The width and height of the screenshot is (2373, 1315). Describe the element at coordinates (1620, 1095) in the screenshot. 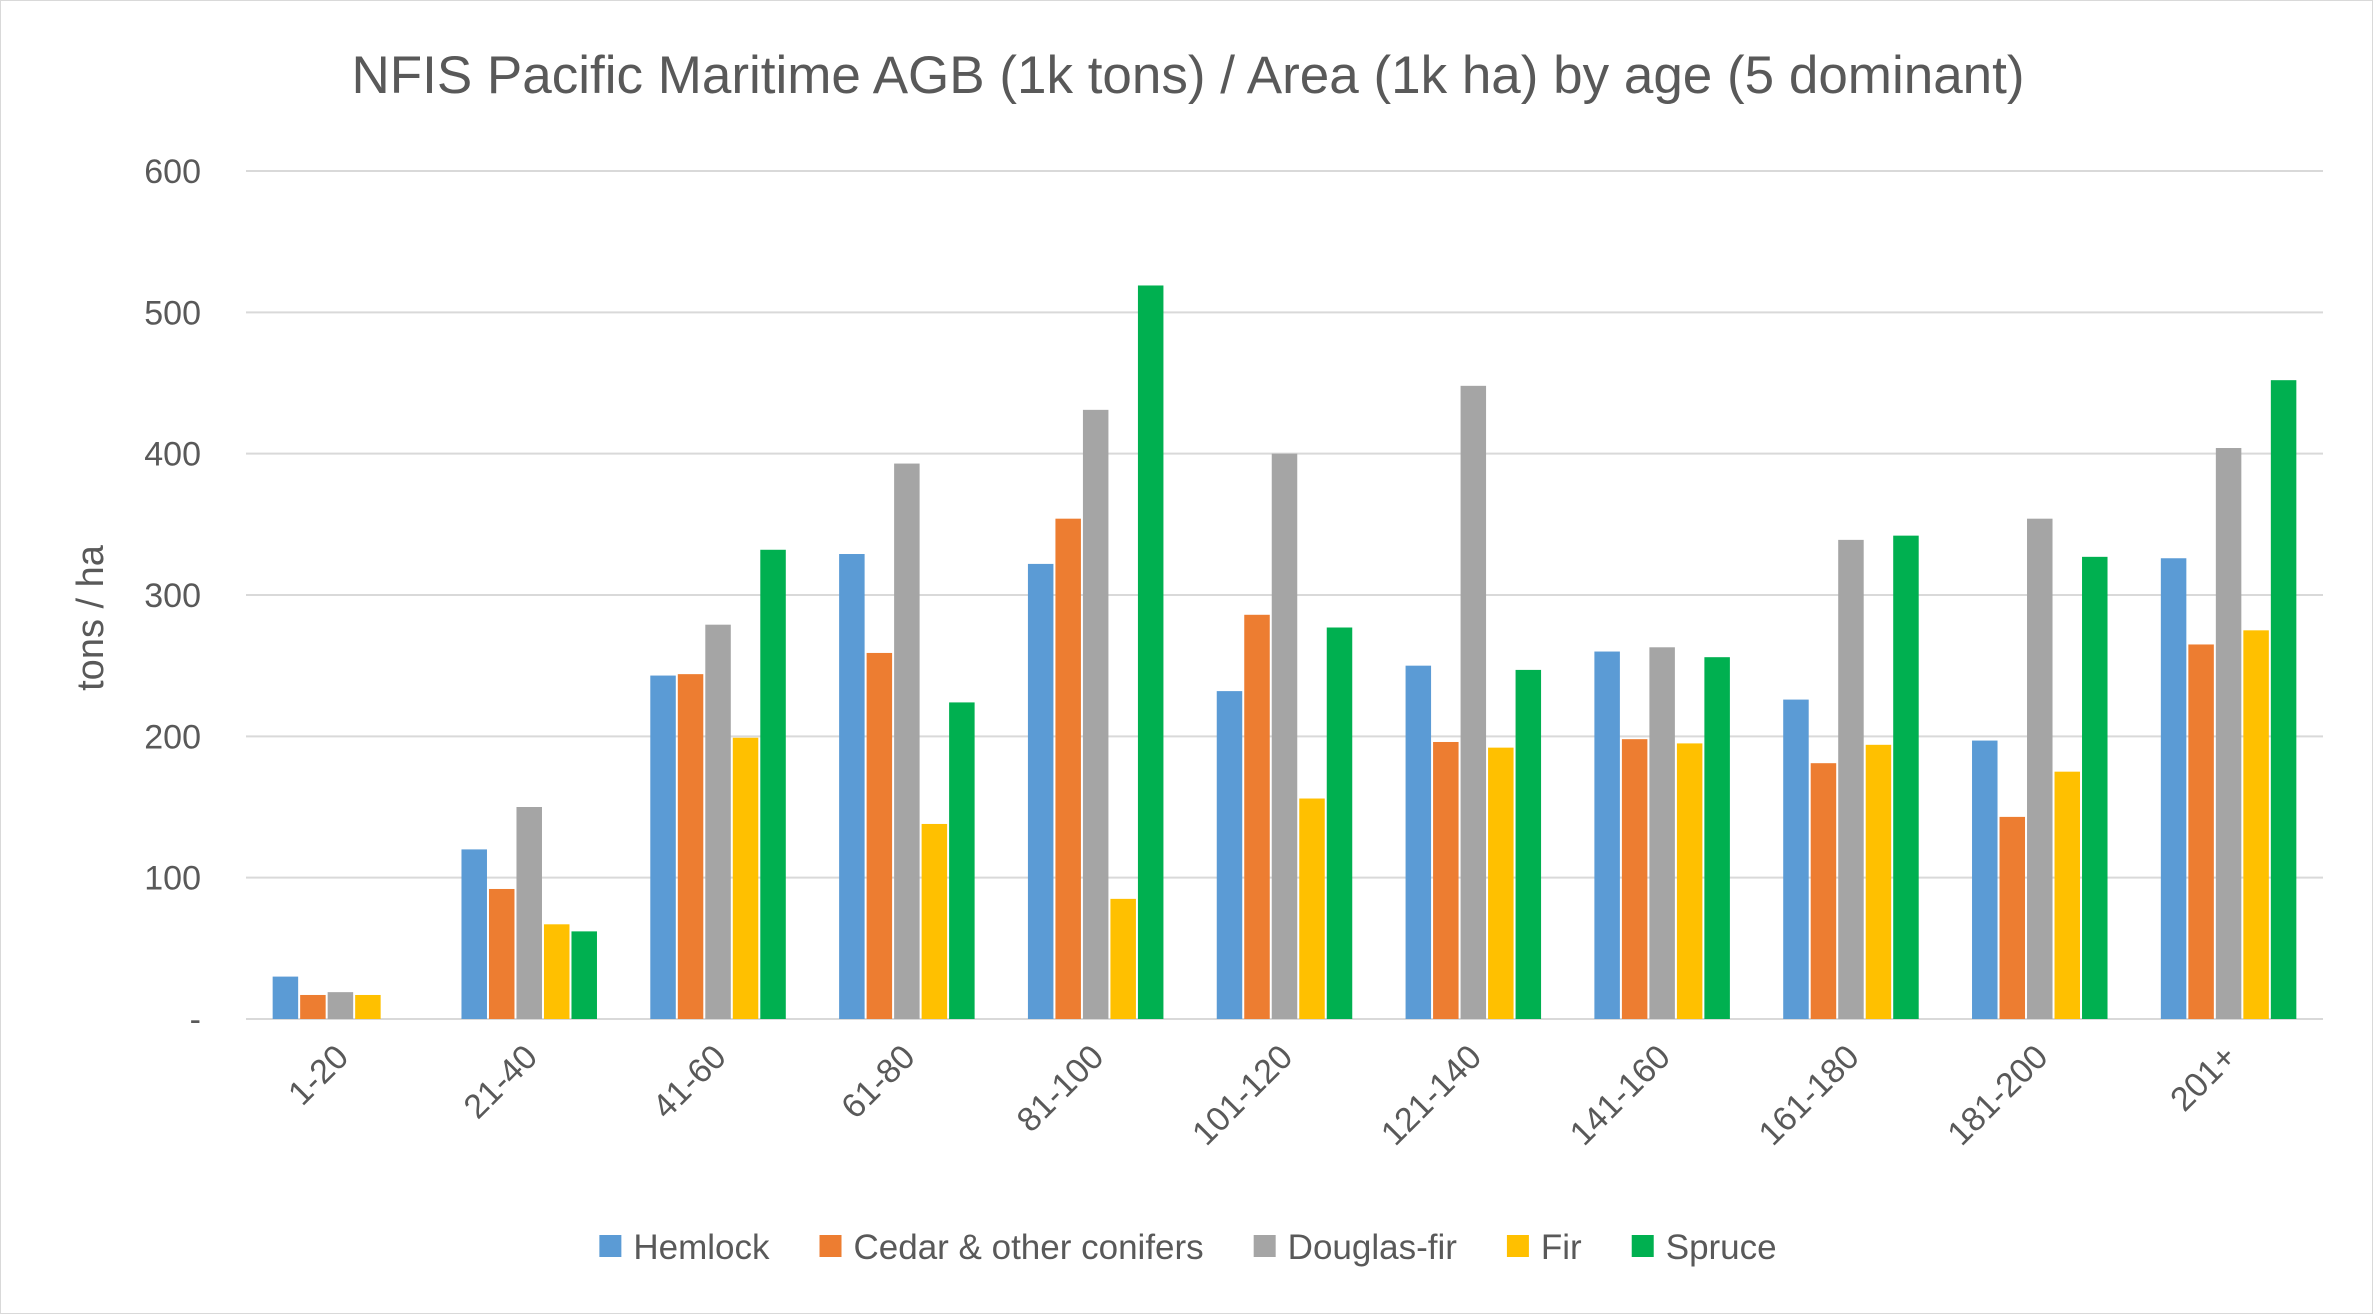

I see `x-tick-label: 141-160` at that location.